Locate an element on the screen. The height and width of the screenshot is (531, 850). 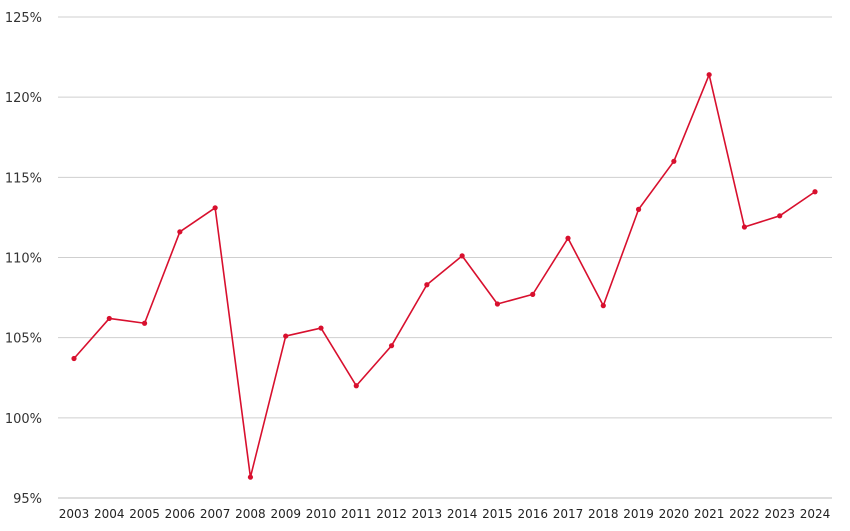
x-tick-label: 2011 is located at coordinates (356, 514).